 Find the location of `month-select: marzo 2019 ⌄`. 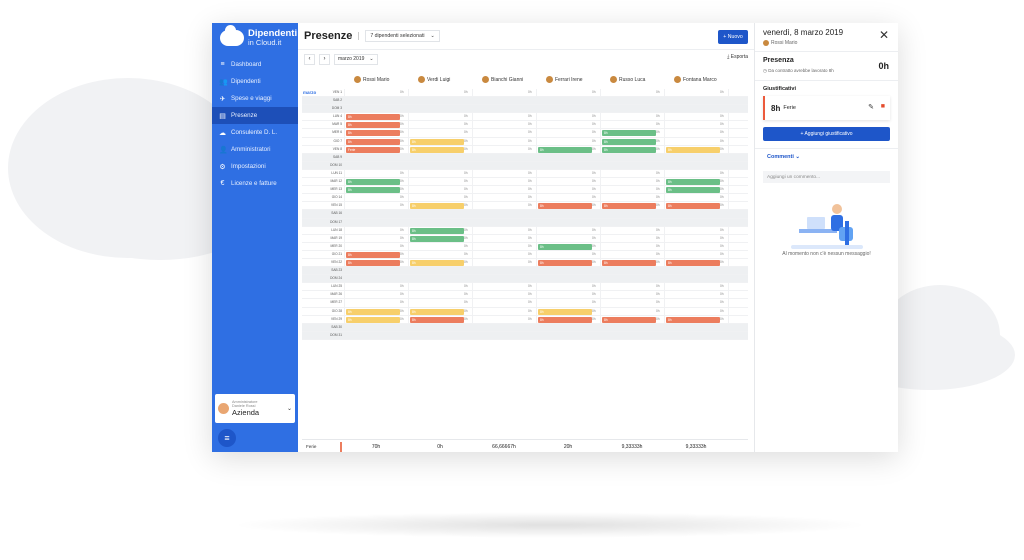

month-select: marzo 2019 ⌄ is located at coordinates (356, 59).